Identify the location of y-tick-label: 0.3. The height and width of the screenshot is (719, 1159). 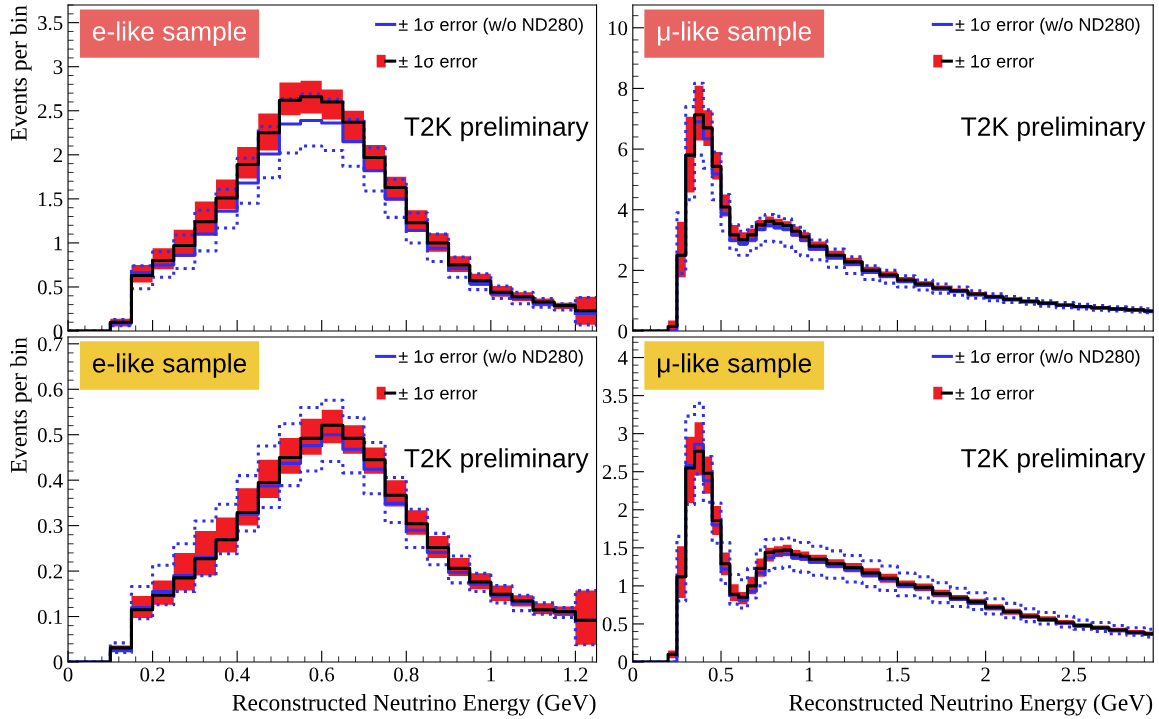
(50, 526).